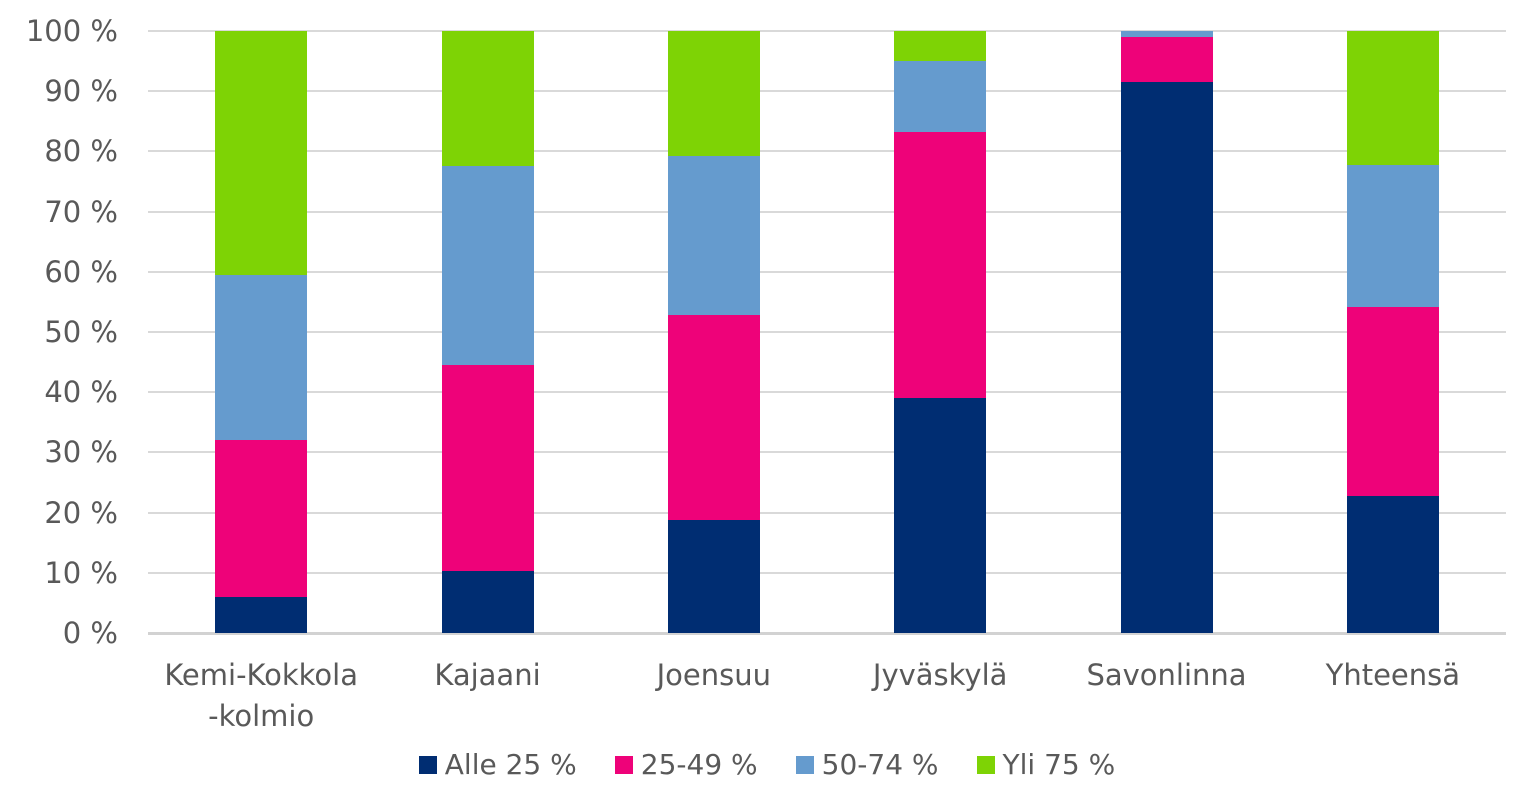 This screenshot has height=806, width=1534. I want to click on x-axis-category-label: Kemi-Kokkola -kolmio, so click(261, 695).